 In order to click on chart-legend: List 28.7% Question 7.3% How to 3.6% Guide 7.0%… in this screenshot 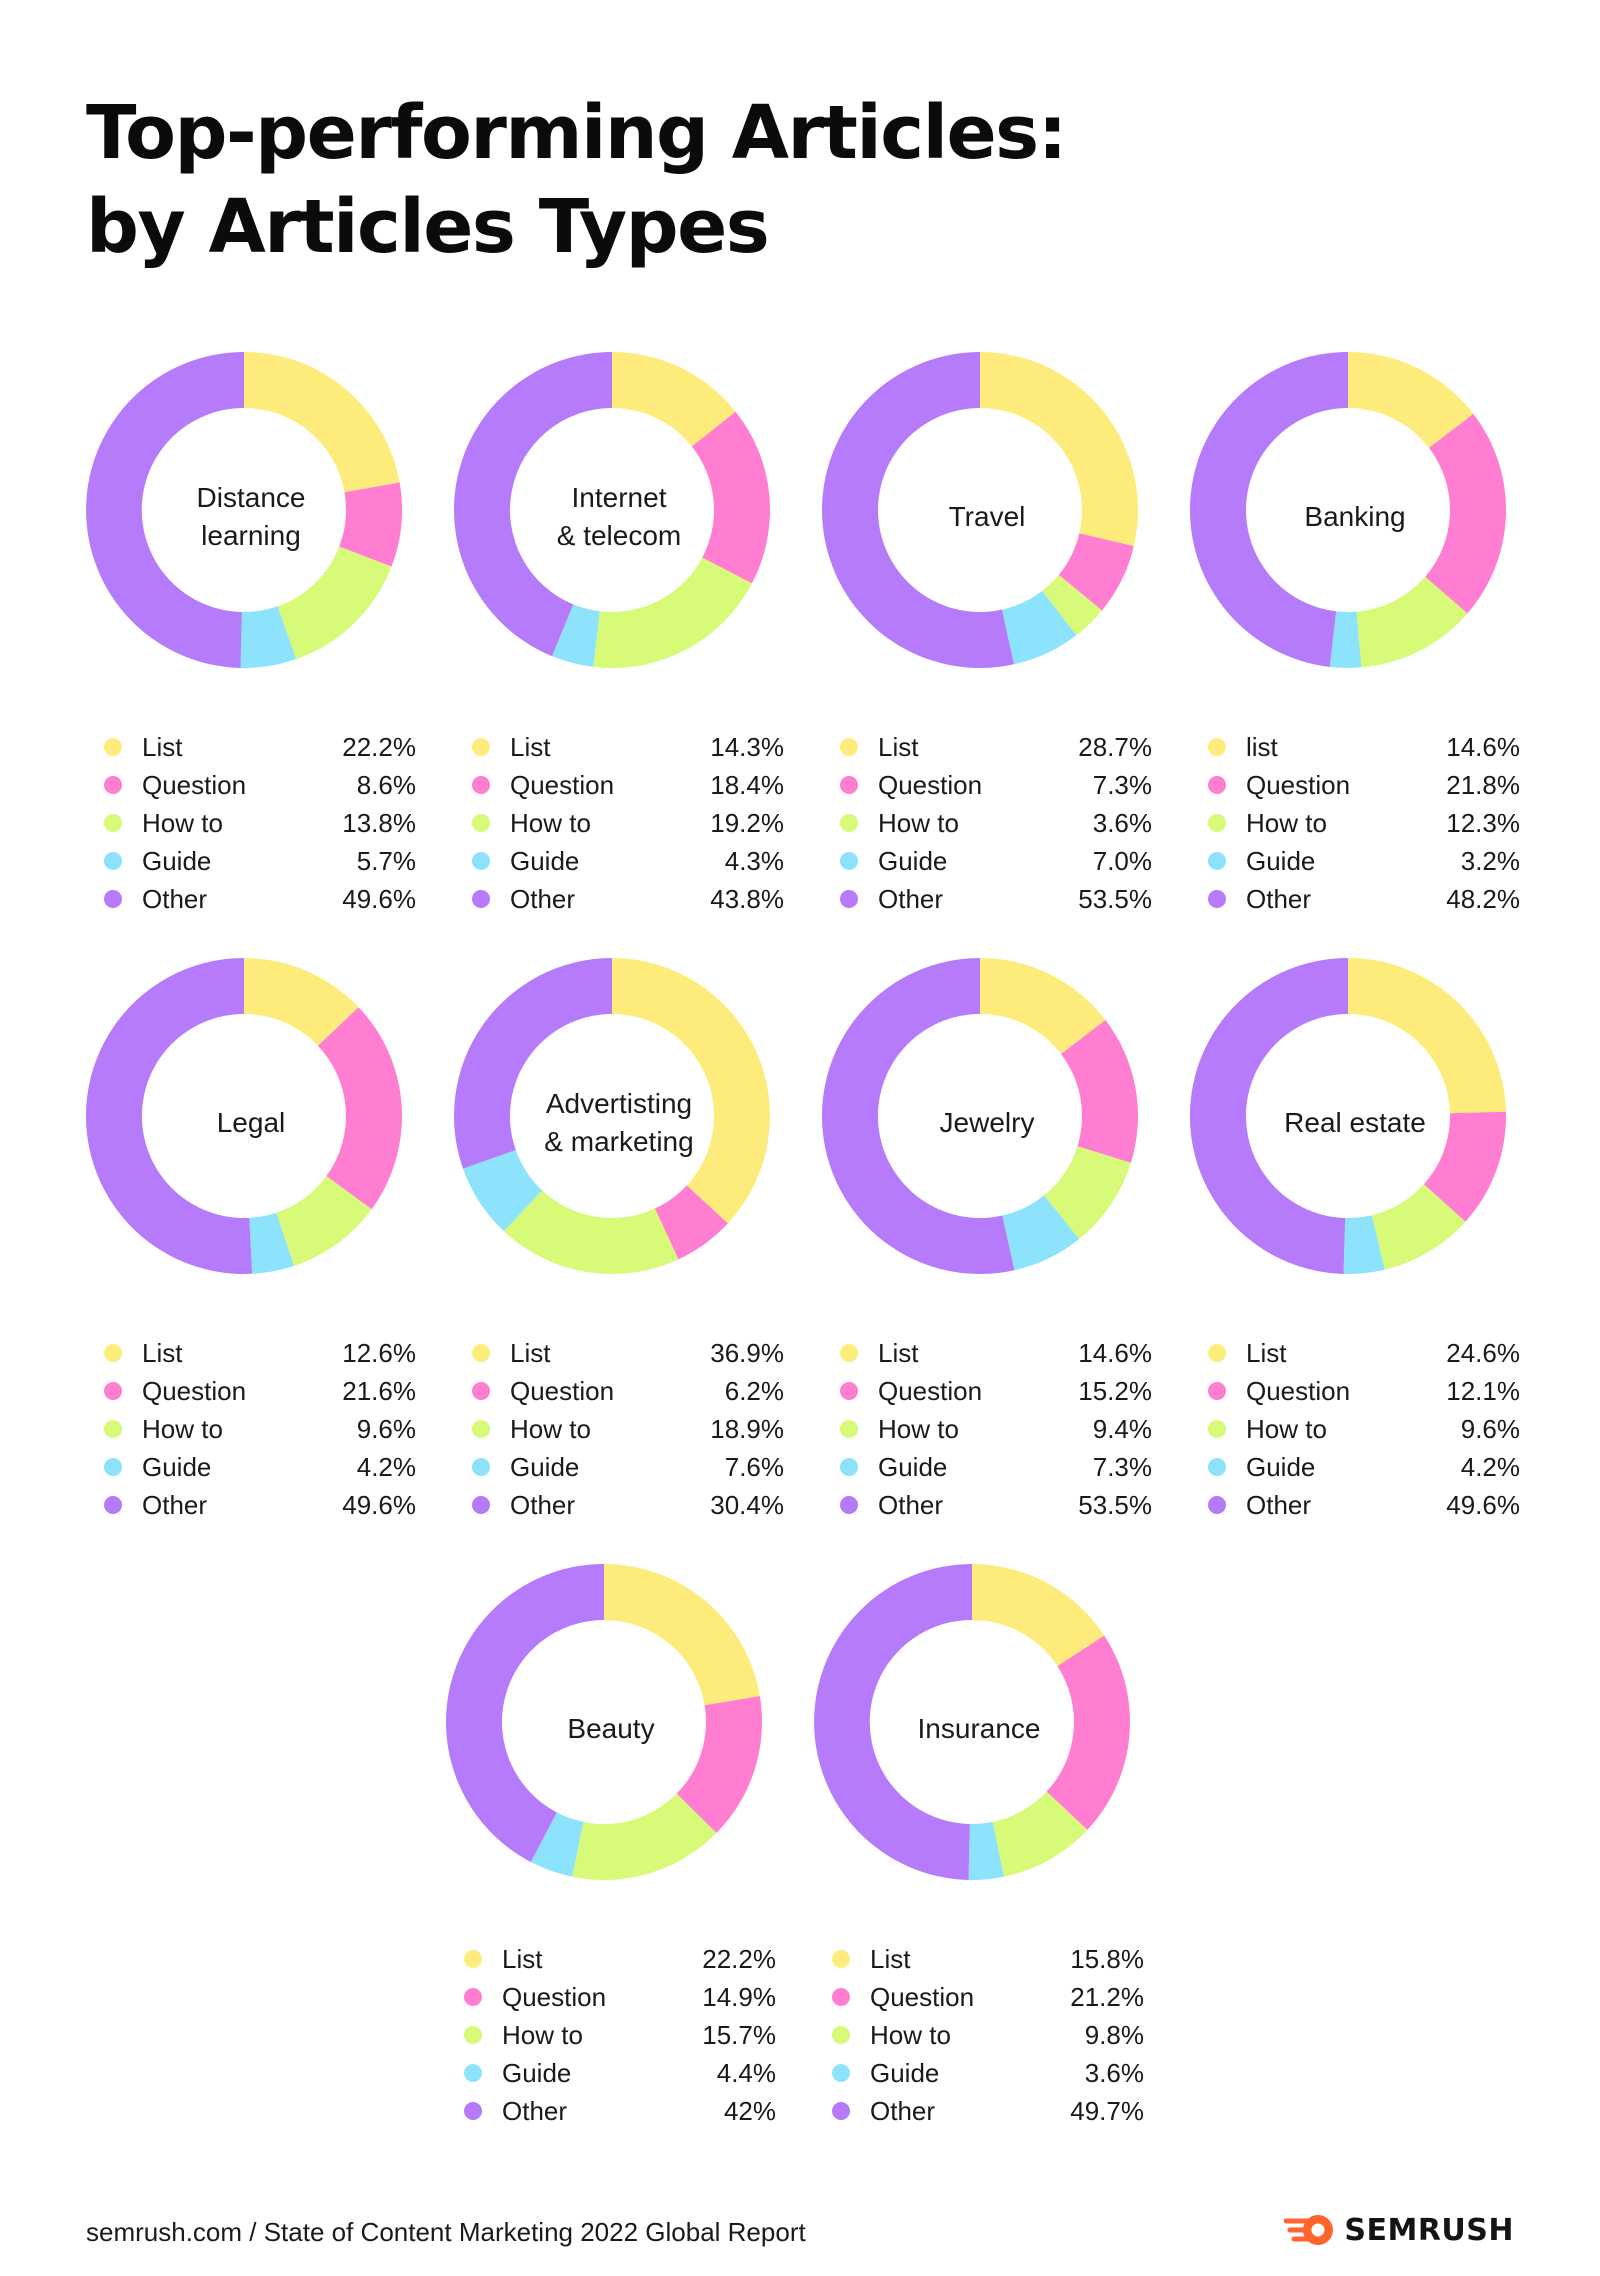, I will do `click(987, 823)`.